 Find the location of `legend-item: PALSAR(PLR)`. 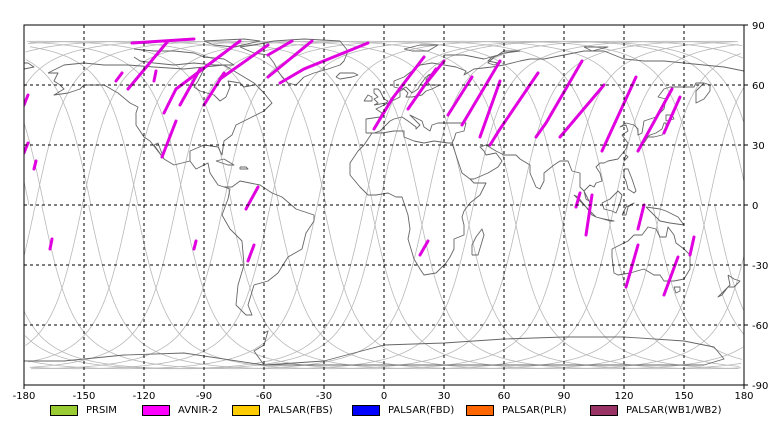

legend-item: PALSAR(PLR) is located at coordinates (516, 410).